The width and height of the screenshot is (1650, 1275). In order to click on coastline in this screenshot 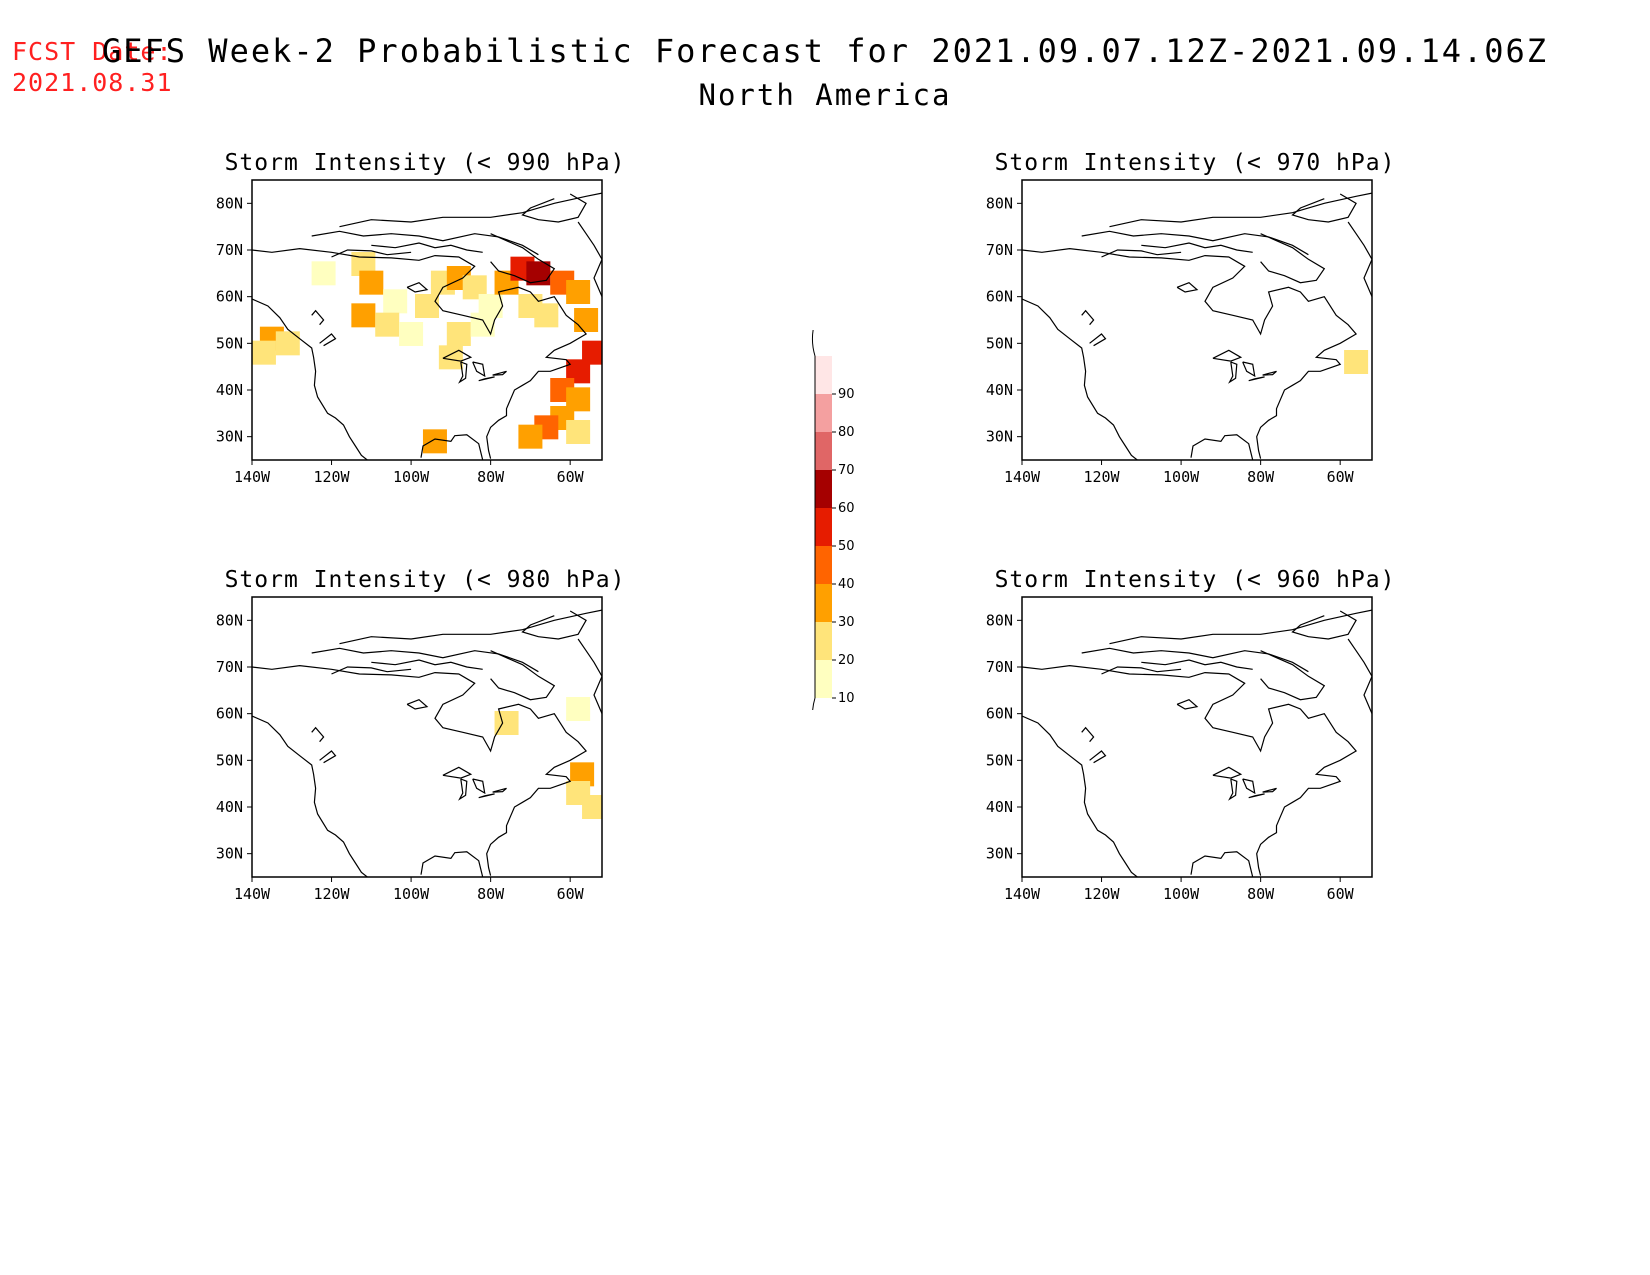, I will do `click(427, 743)`.